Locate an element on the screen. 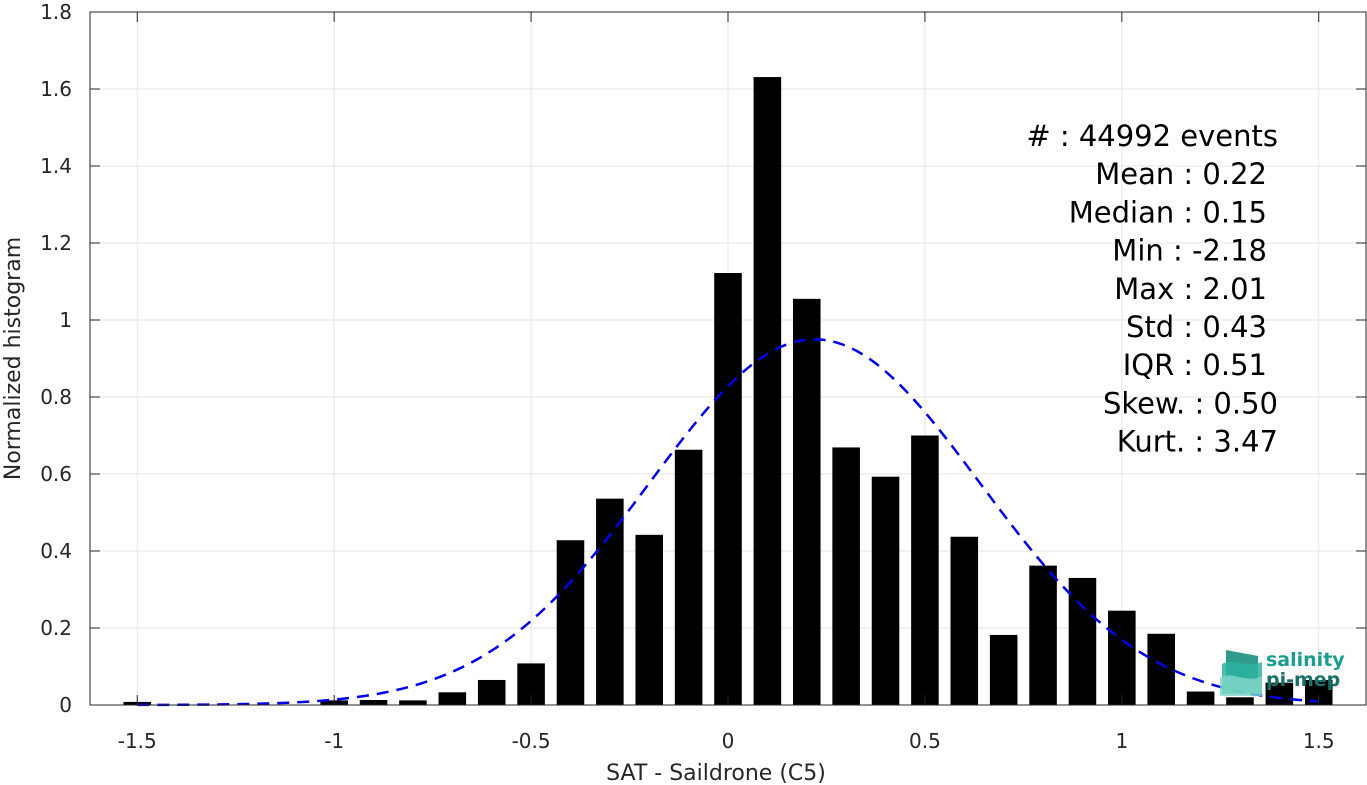 The width and height of the screenshot is (1367, 785). y-tick-label: 0 is located at coordinates (65, 705).